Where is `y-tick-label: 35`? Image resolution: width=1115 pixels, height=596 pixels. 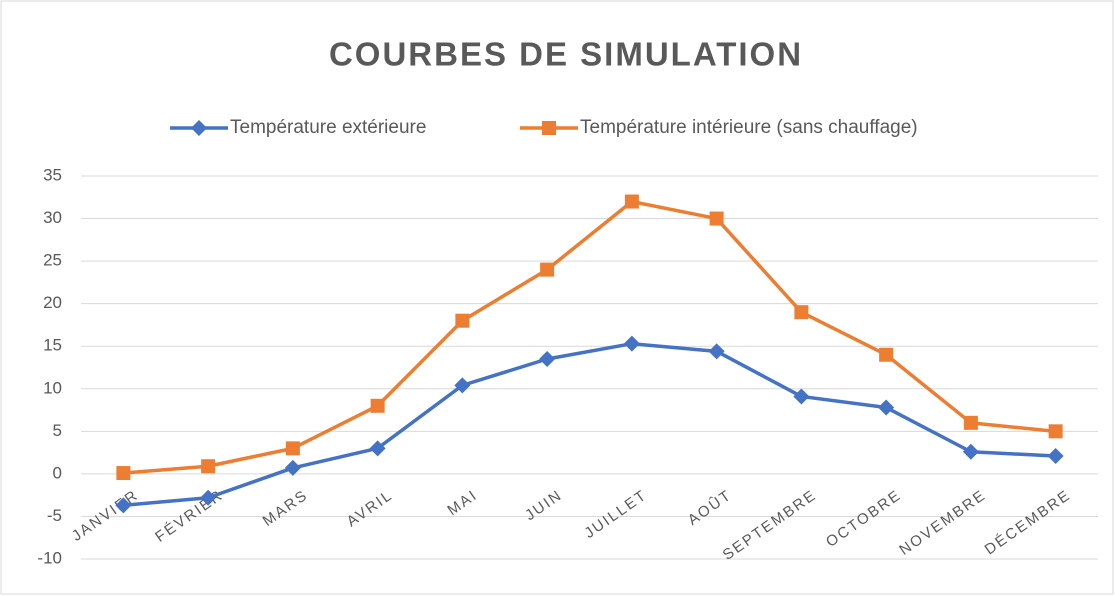
y-tick-label: 35 is located at coordinates (52, 174).